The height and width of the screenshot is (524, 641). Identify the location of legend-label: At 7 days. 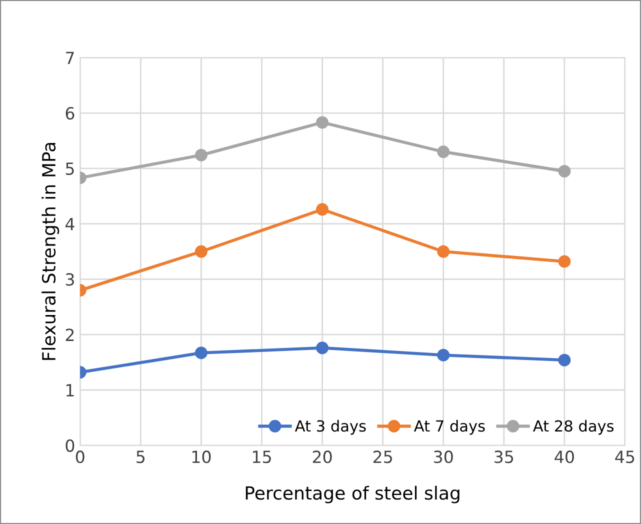
(449, 427).